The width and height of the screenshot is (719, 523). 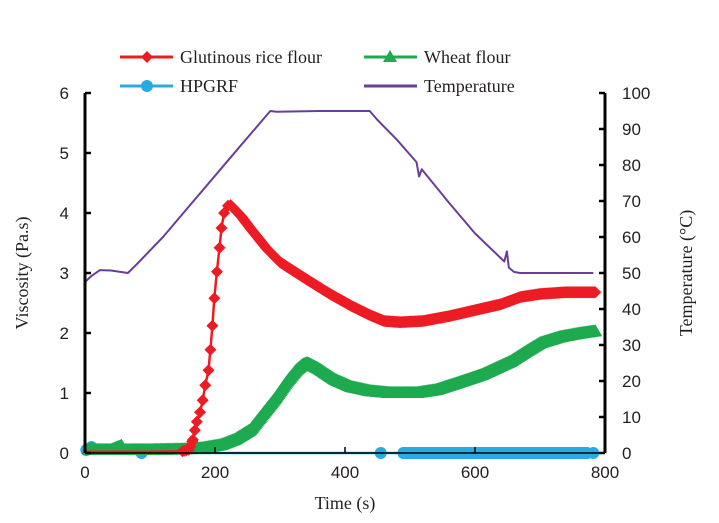 I want to click on x-tick-label: 600, so click(x=475, y=472).